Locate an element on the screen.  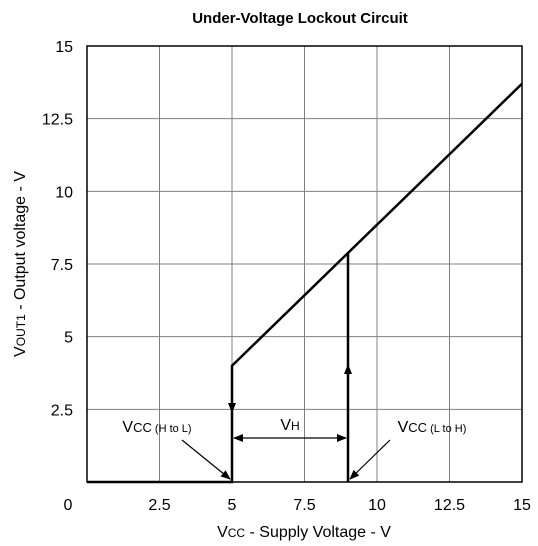
y-axis-label: VOUT1 - Output voltage - V is located at coordinates (20, 264).